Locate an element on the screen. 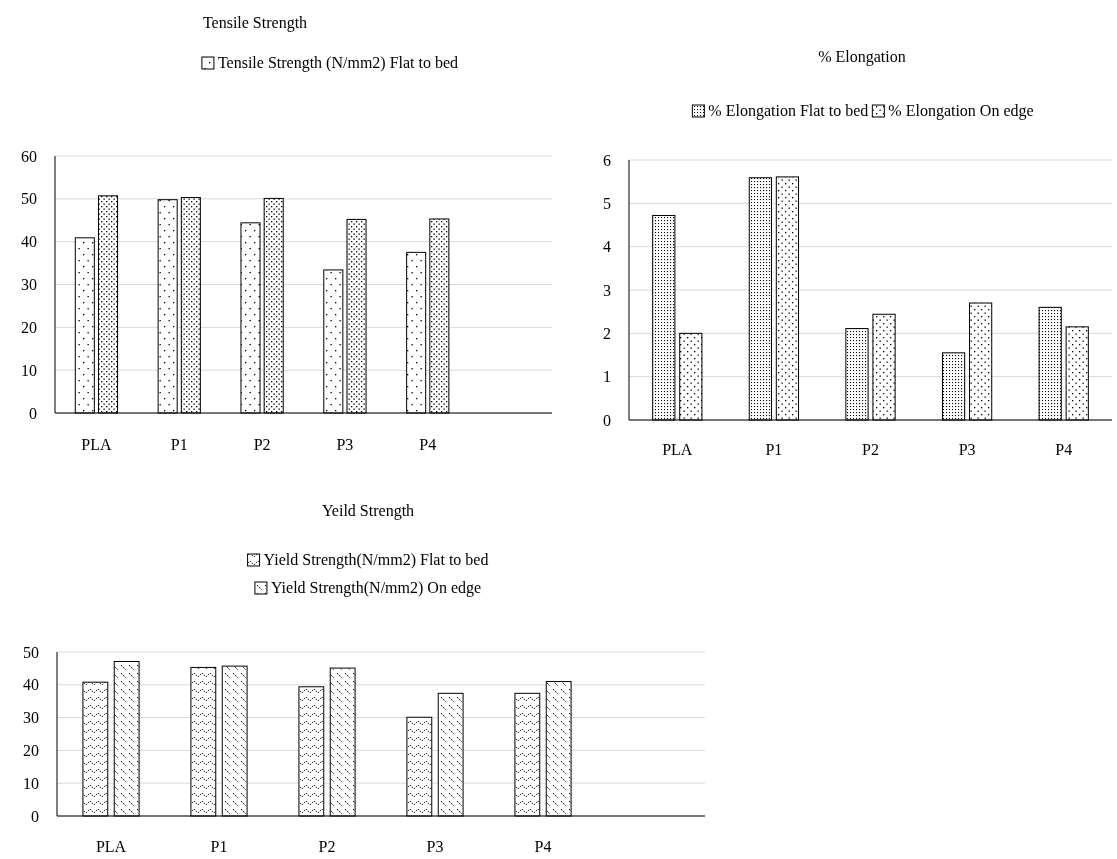 This screenshot has height=859, width=1117. y-tick-label: 6 is located at coordinates (607, 160).